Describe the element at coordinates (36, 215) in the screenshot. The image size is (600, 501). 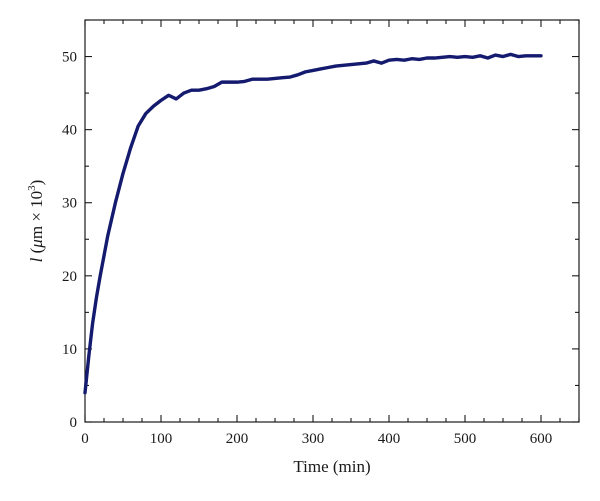
I see `y-axis-title-unit: m × 10` at that location.